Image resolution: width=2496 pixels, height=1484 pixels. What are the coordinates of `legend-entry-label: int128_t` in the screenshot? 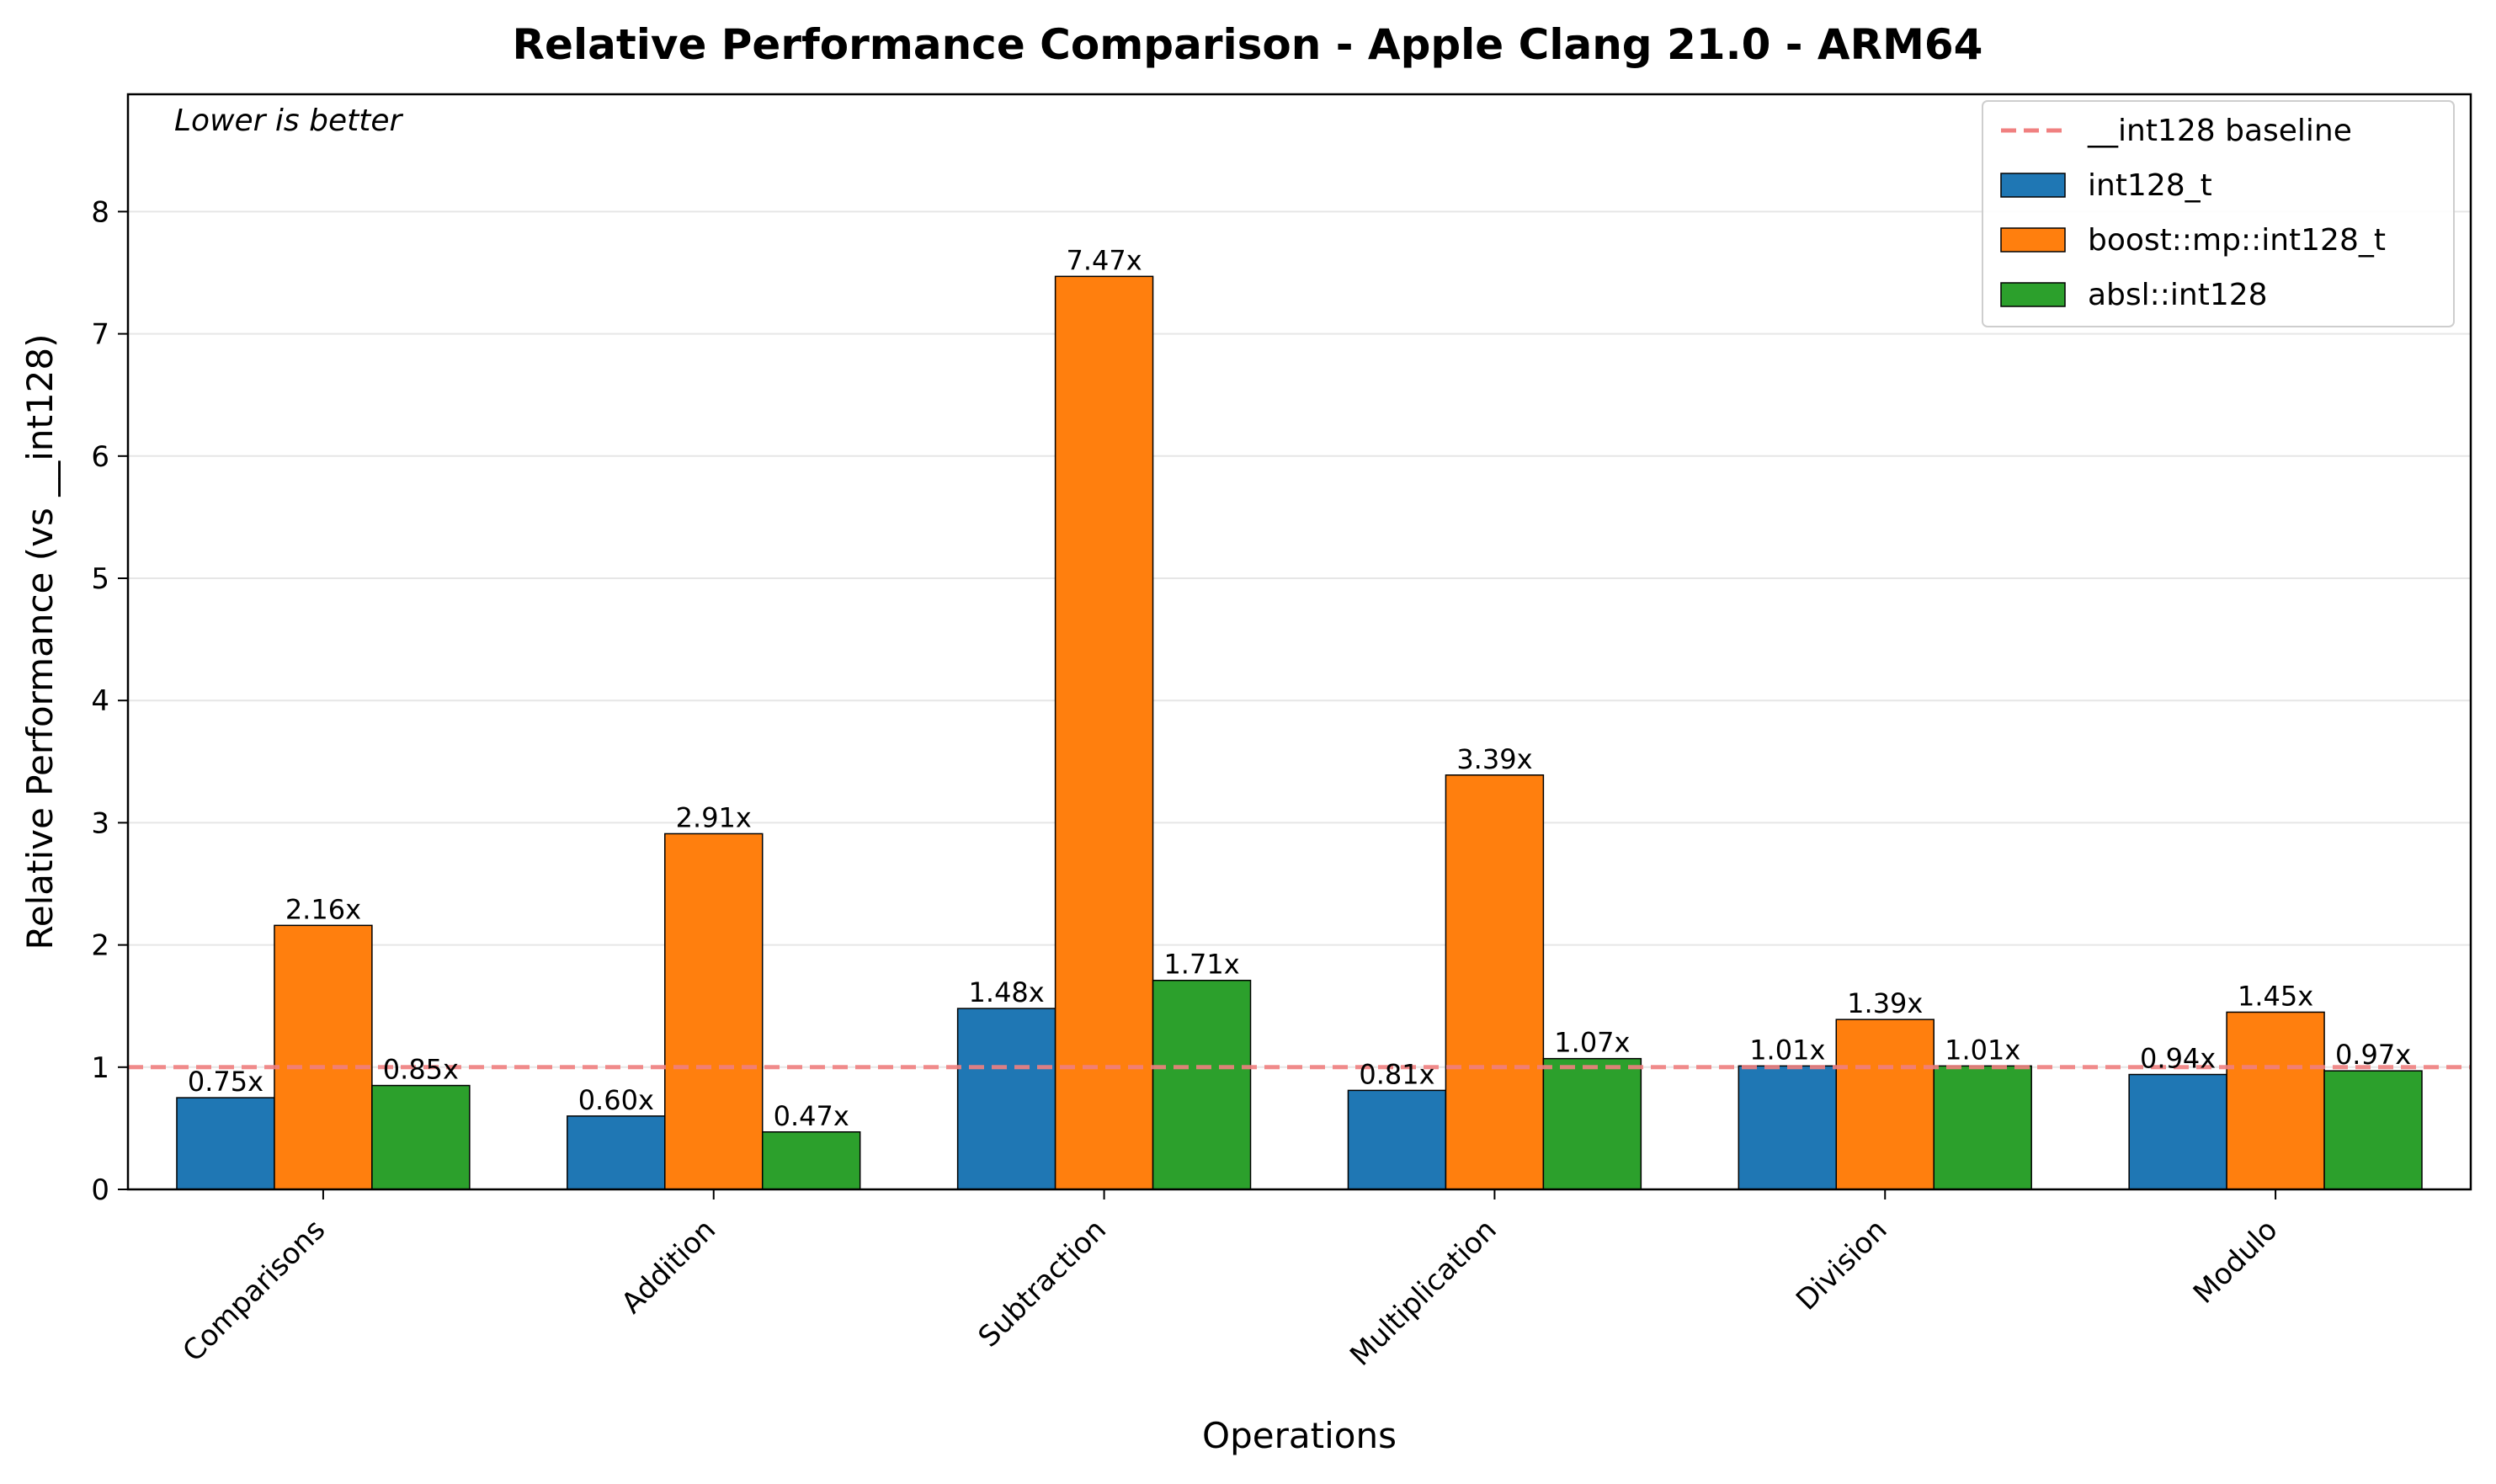 It's located at (2150, 185).